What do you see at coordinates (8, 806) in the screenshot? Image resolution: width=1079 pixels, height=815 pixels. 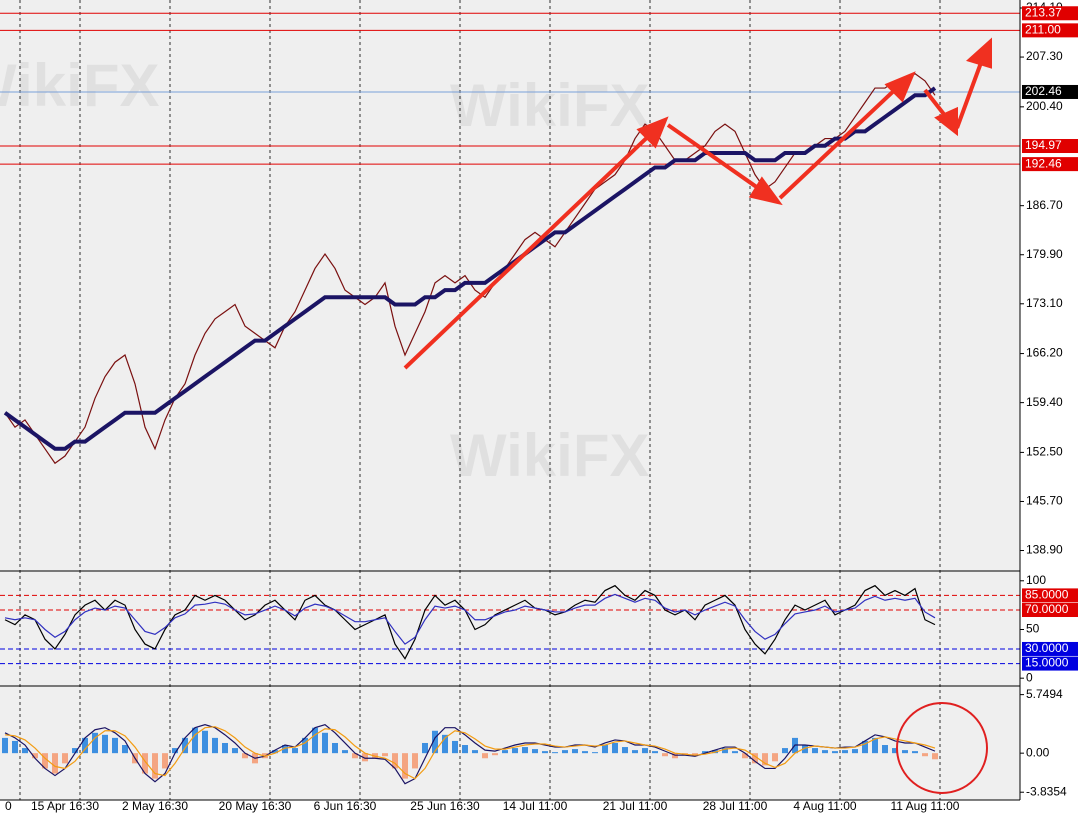 I see `x-tick-label: 0` at bounding box center [8, 806].